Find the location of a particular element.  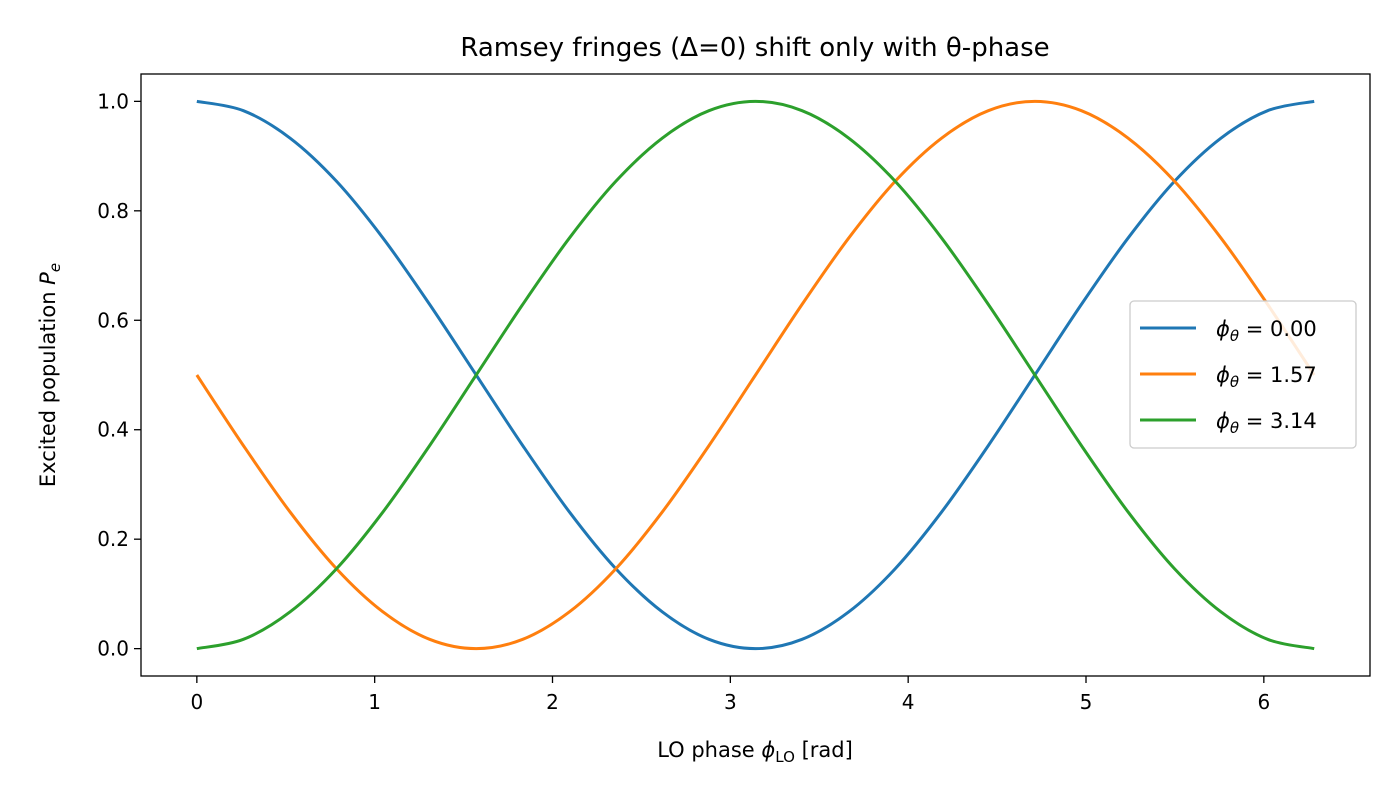

x-tick-label: 2 is located at coordinates (552, 702).